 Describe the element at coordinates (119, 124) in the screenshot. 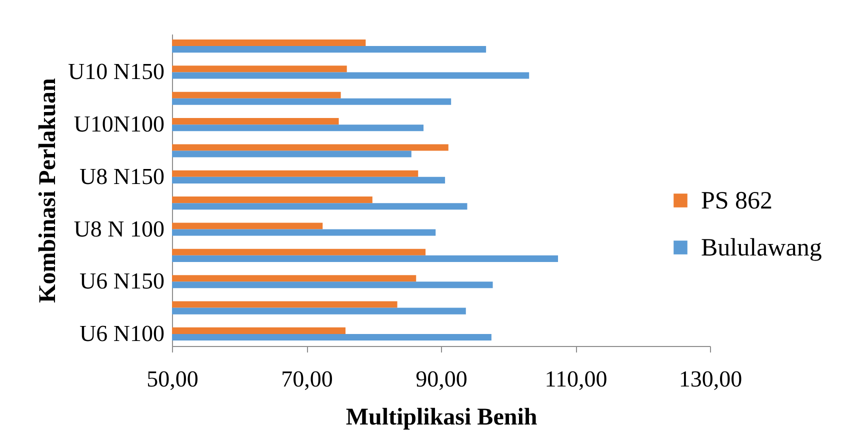

I see `y-tick-label: U10N100` at that location.